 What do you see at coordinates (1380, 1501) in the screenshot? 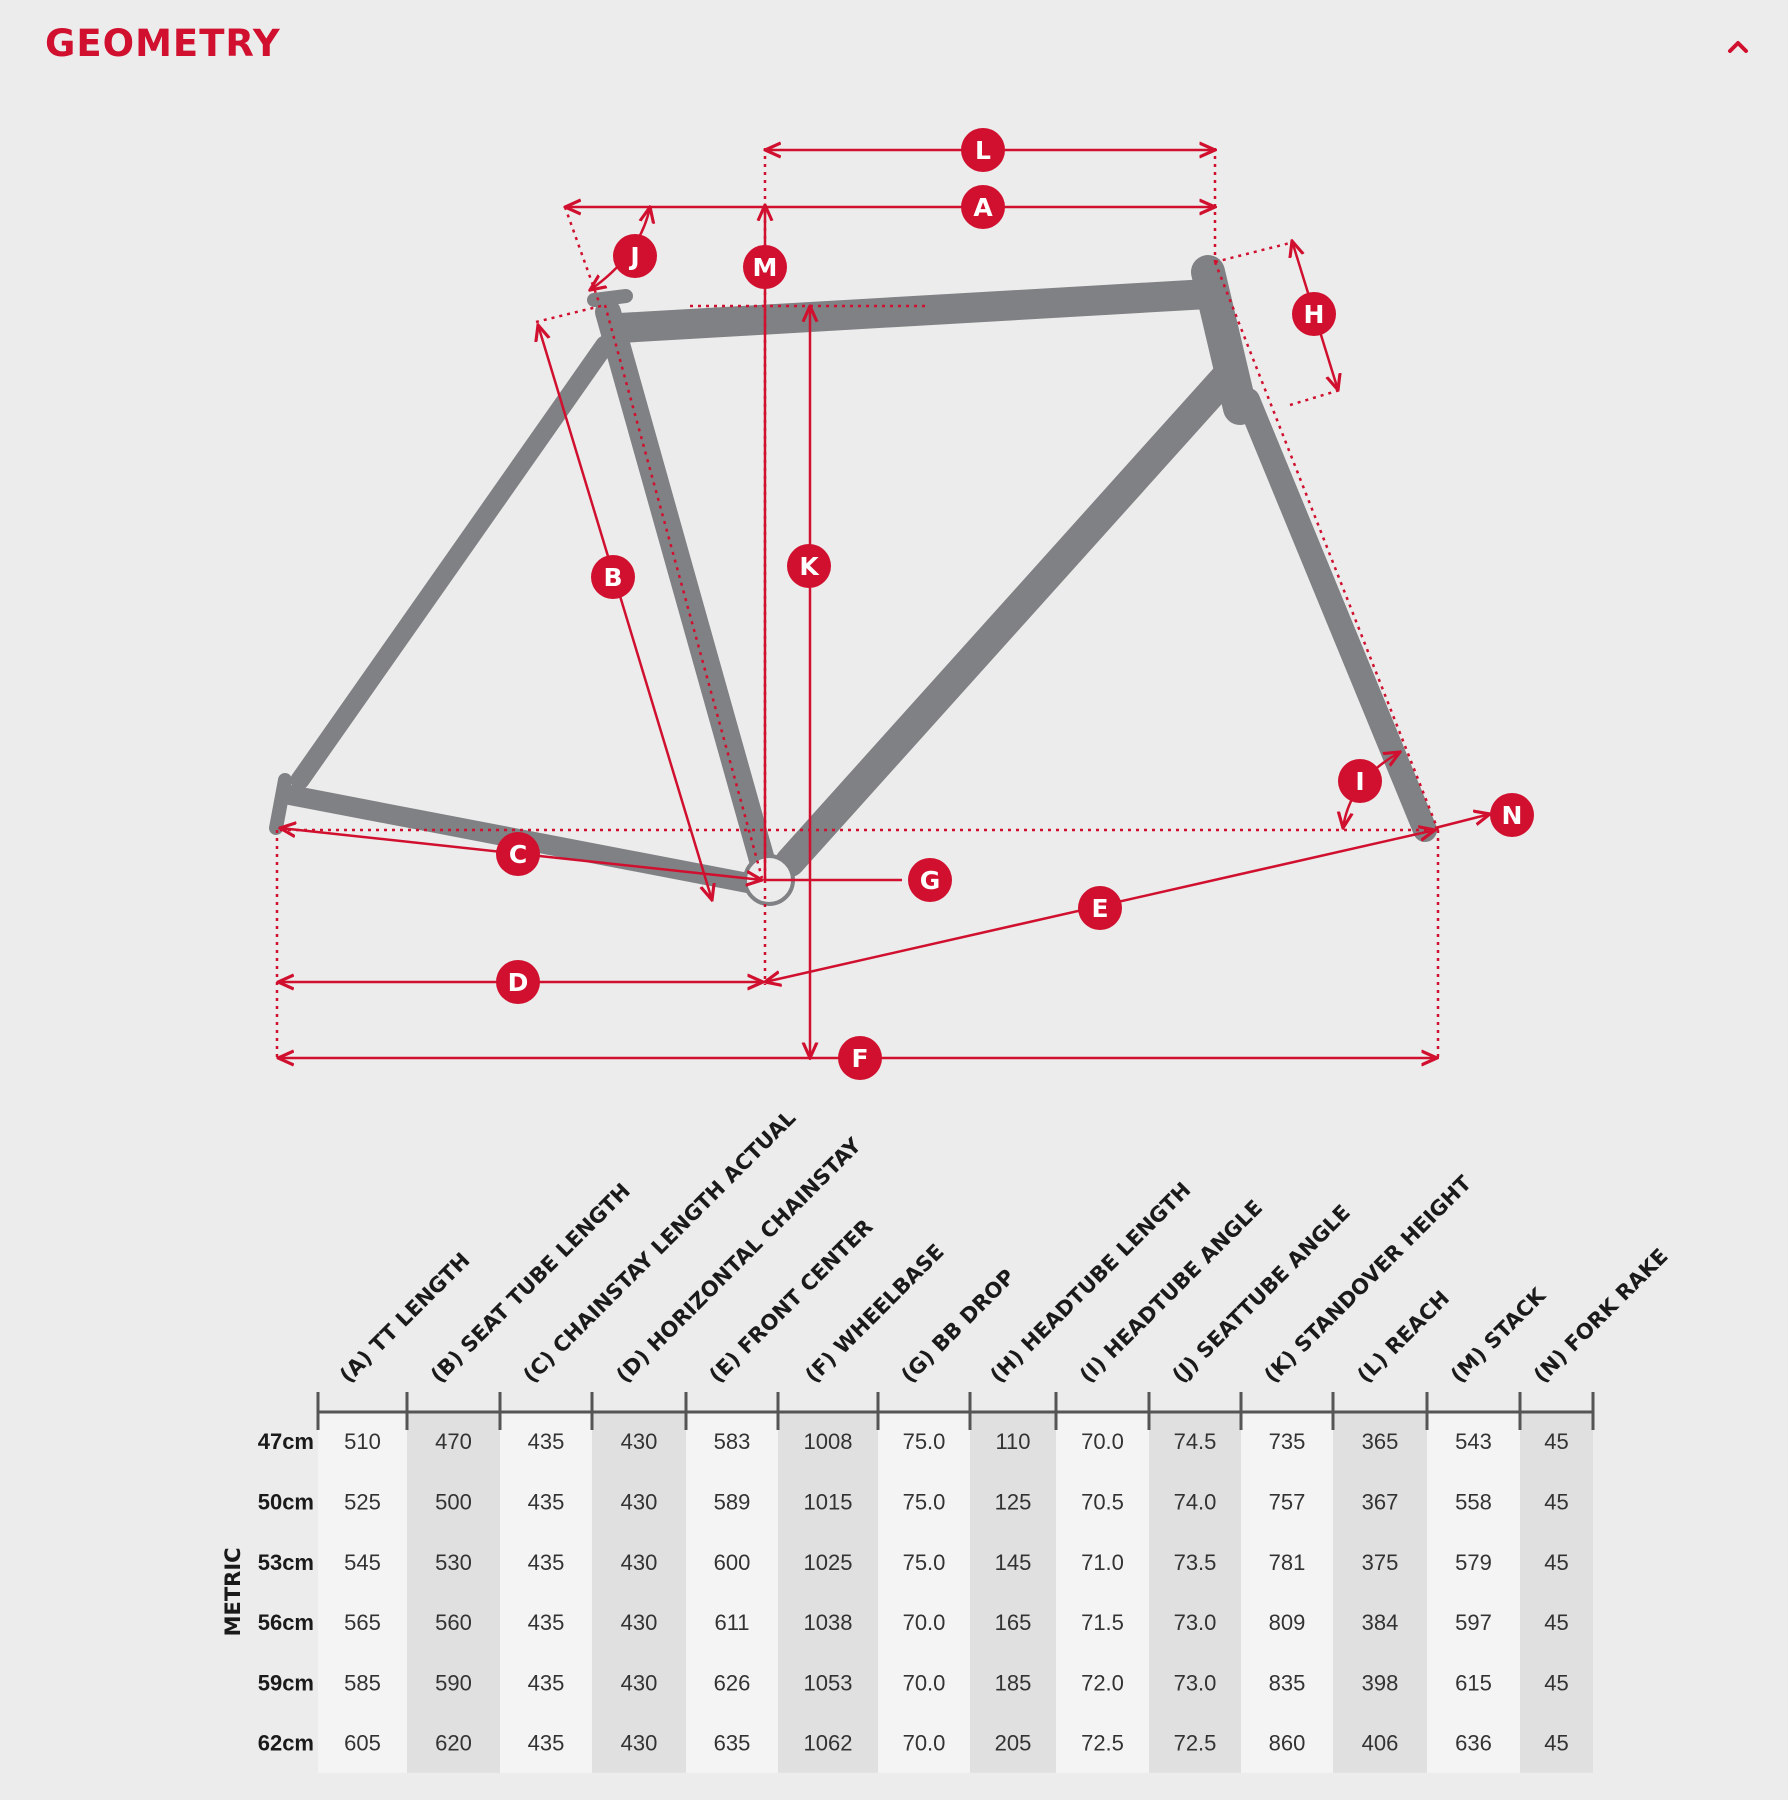
I see `table-cell: 367` at bounding box center [1380, 1501].